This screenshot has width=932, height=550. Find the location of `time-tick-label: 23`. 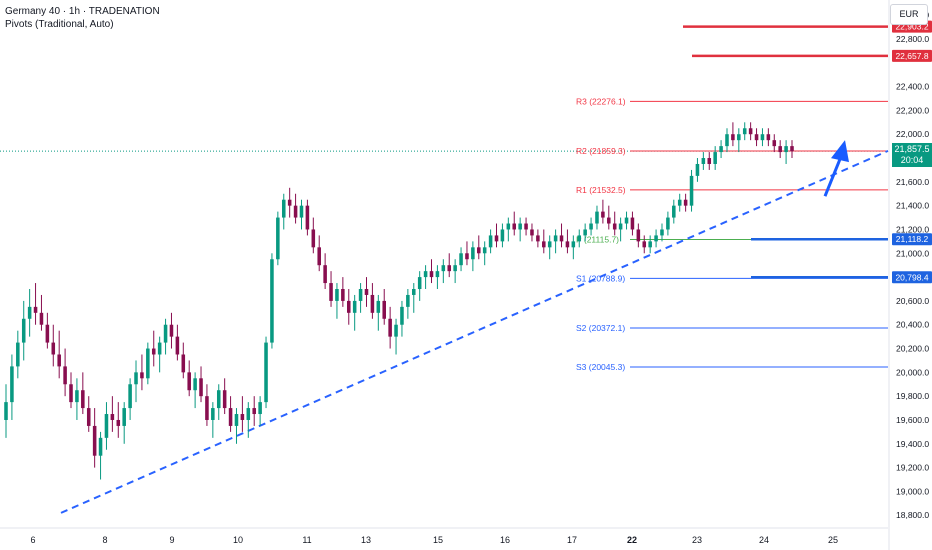

time-tick-label: 23 is located at coordinates (697, 540).